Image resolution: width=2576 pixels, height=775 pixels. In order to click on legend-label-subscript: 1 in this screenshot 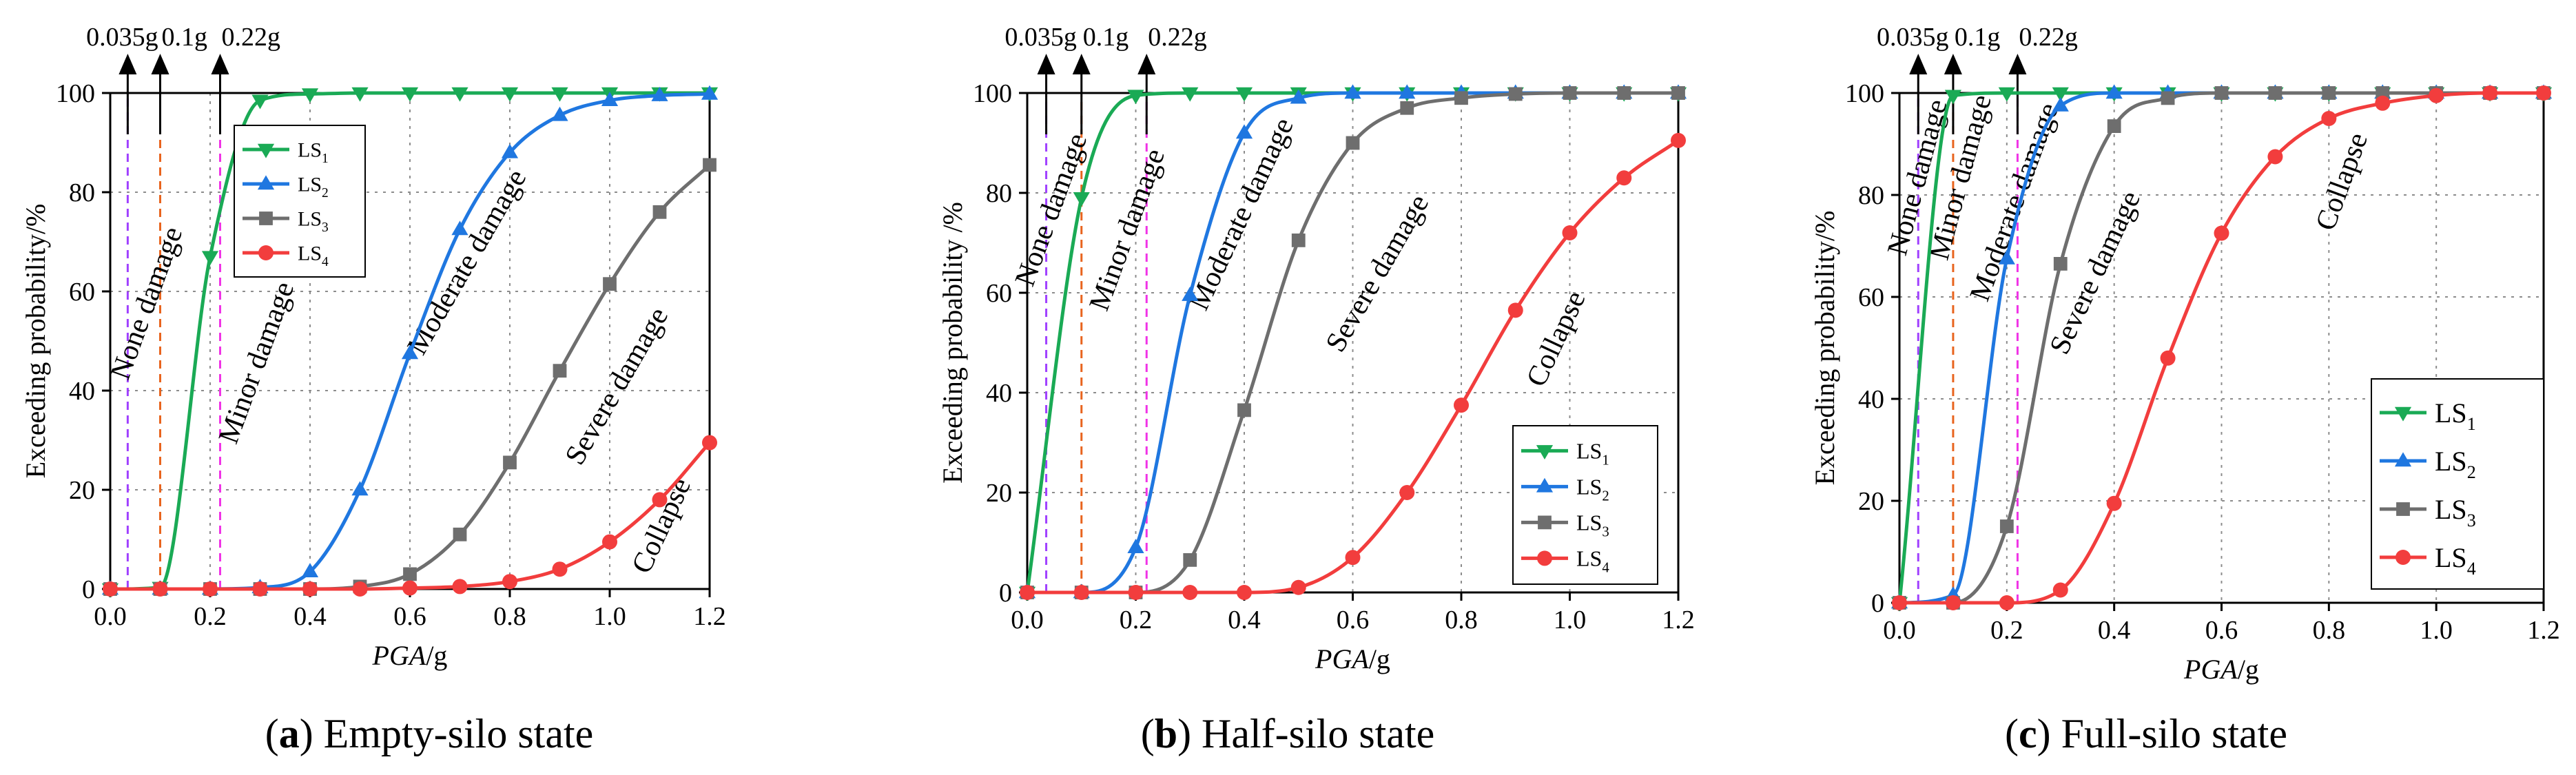, I will do `click(325, 159)`.